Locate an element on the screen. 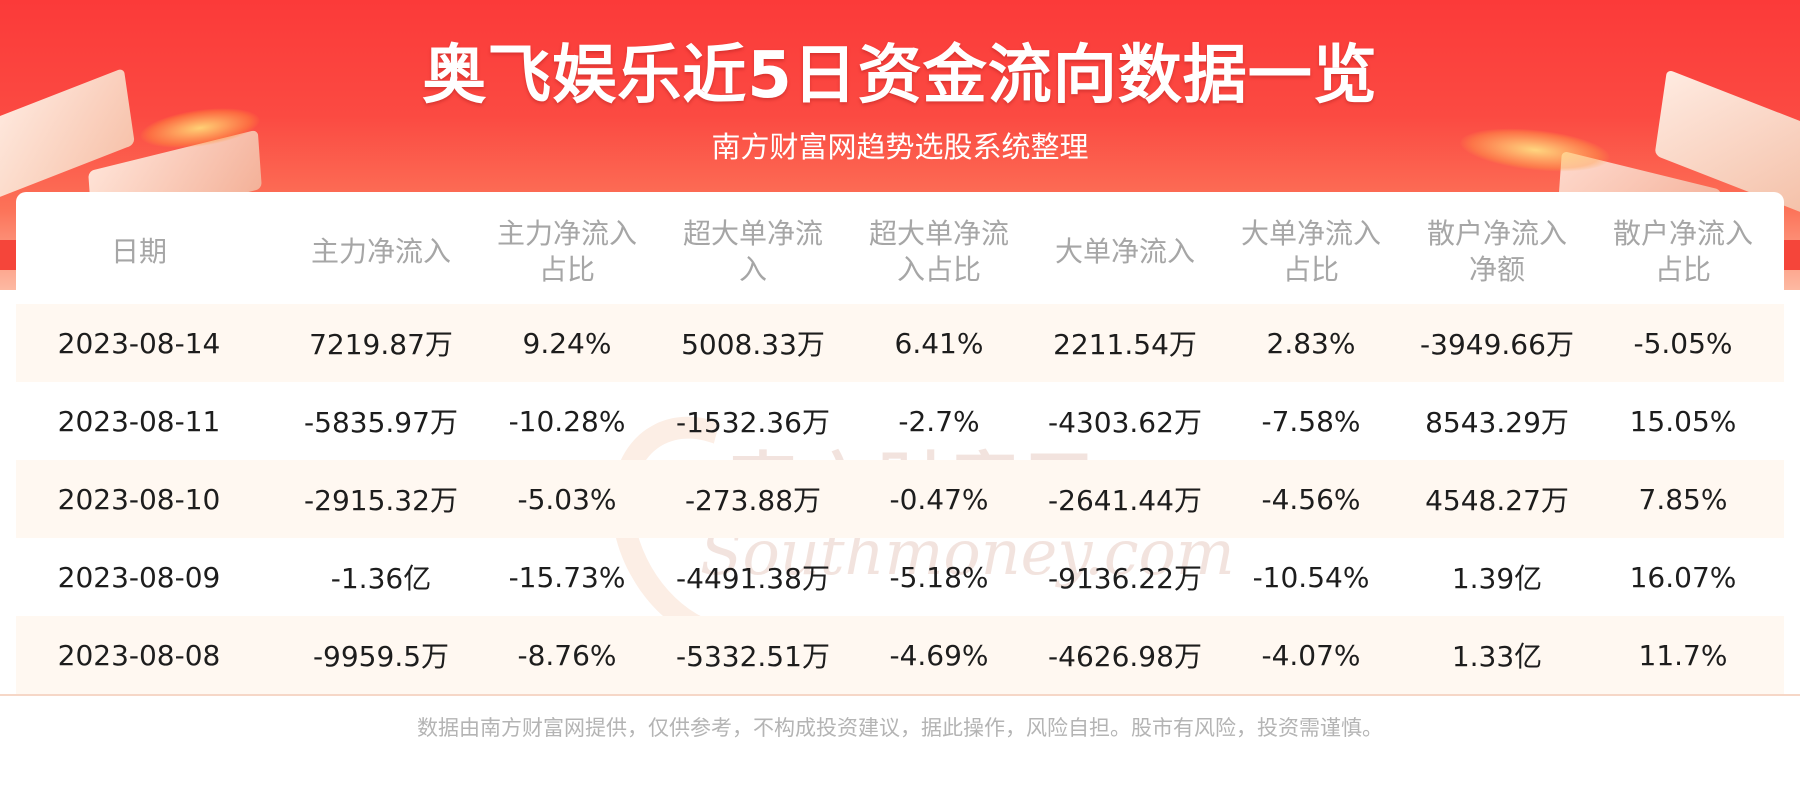 The height and width of the screenshot is (800, 1800). column-header-main-inflow-ratio: 主力净流入占比 is located at coordinates (566, 251).